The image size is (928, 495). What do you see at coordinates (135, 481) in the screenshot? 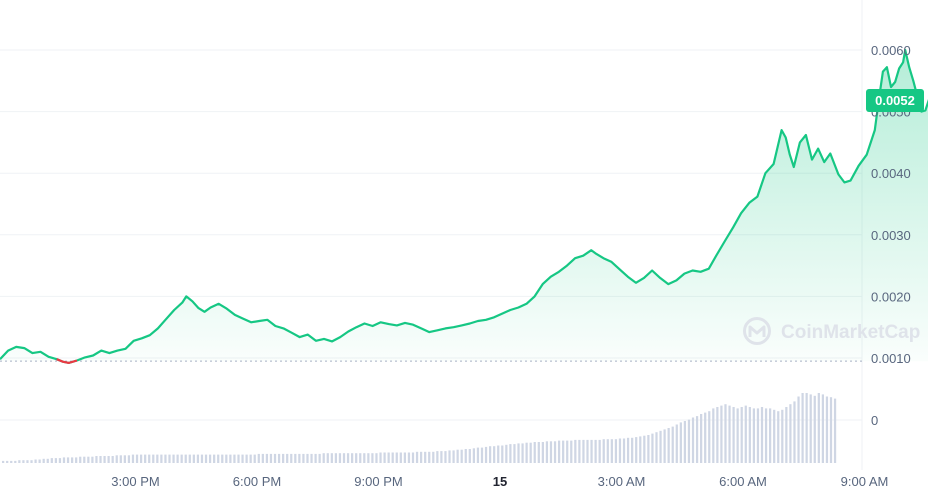
I see `x-tick-label: 3:00 PM` at bounding box center [135, 481].